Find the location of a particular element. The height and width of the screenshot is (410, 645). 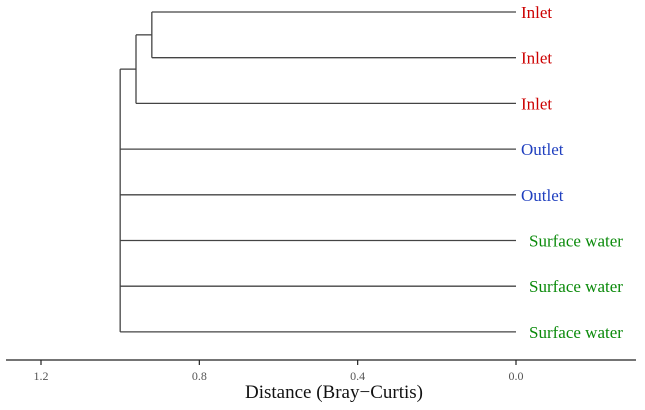

x-tick-label: 0.4 is located at coordinates (357, 376).